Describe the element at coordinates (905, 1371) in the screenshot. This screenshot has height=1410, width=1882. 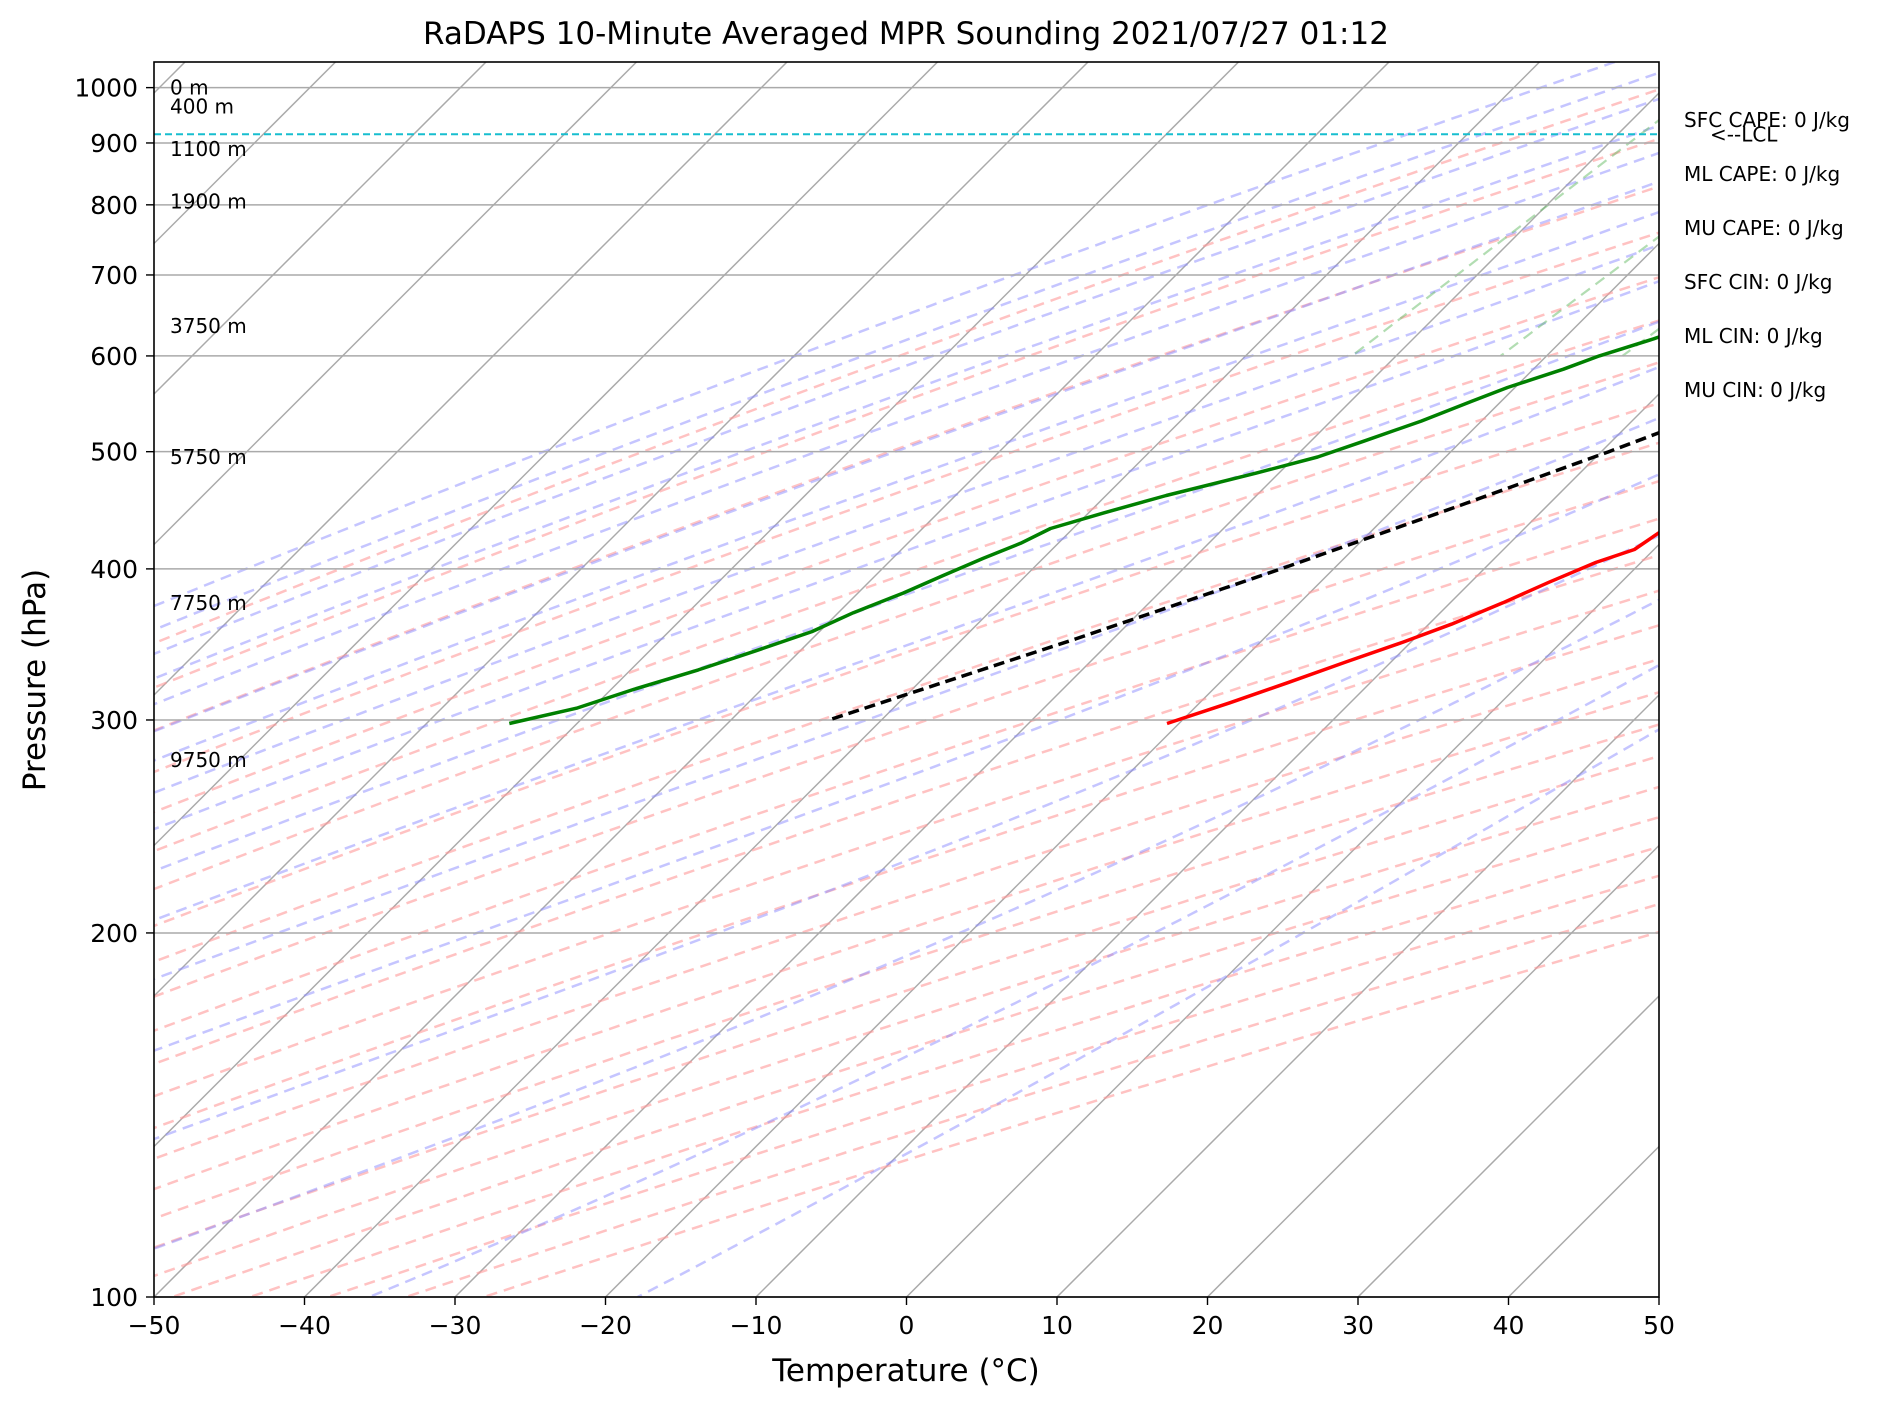
I see `x-axis-label: Temperature (°C)` at that location.